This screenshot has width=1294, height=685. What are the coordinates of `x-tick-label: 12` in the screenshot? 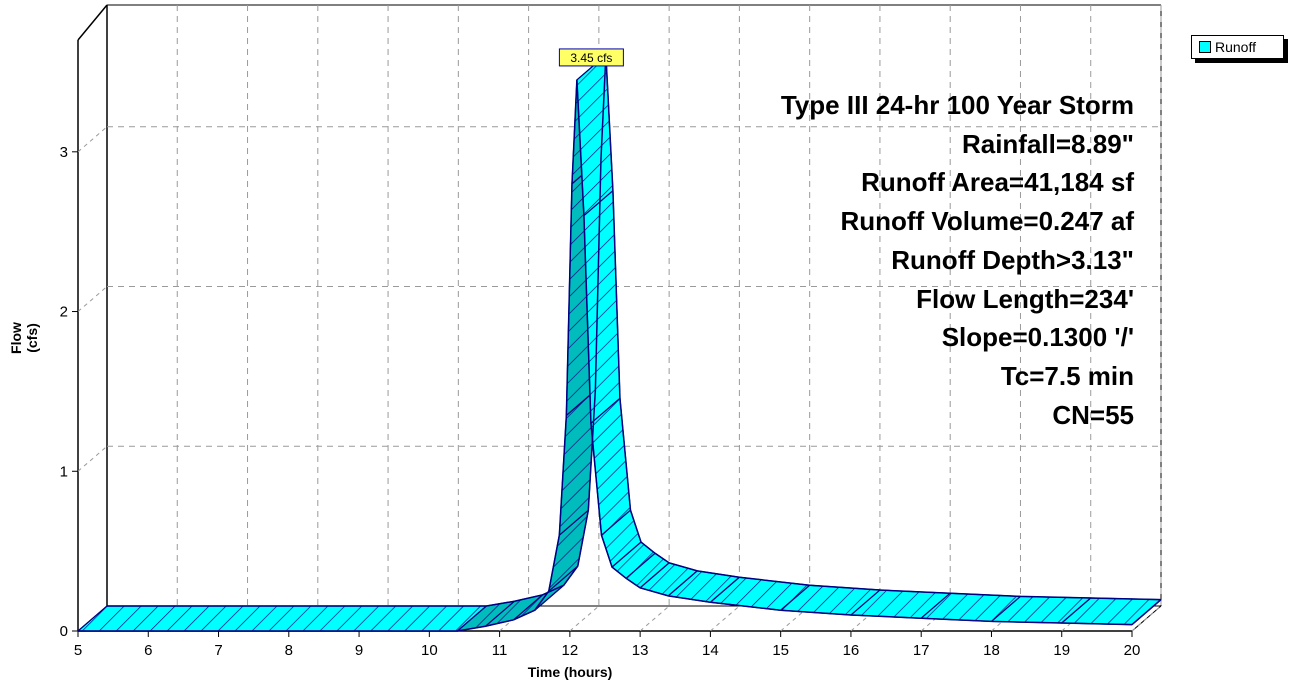 It's located at (570, 650).